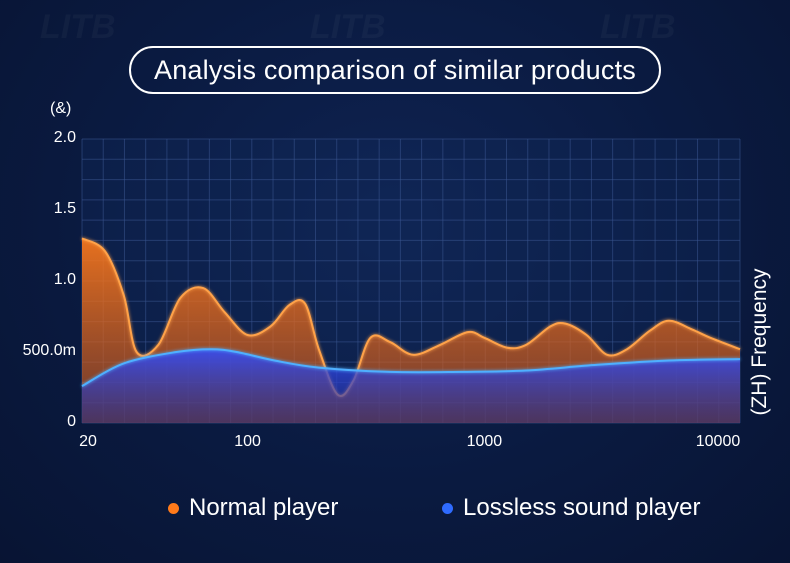 The image size is (790, 563). I want to click on x-tick-label: 10000, so click(718, 441).